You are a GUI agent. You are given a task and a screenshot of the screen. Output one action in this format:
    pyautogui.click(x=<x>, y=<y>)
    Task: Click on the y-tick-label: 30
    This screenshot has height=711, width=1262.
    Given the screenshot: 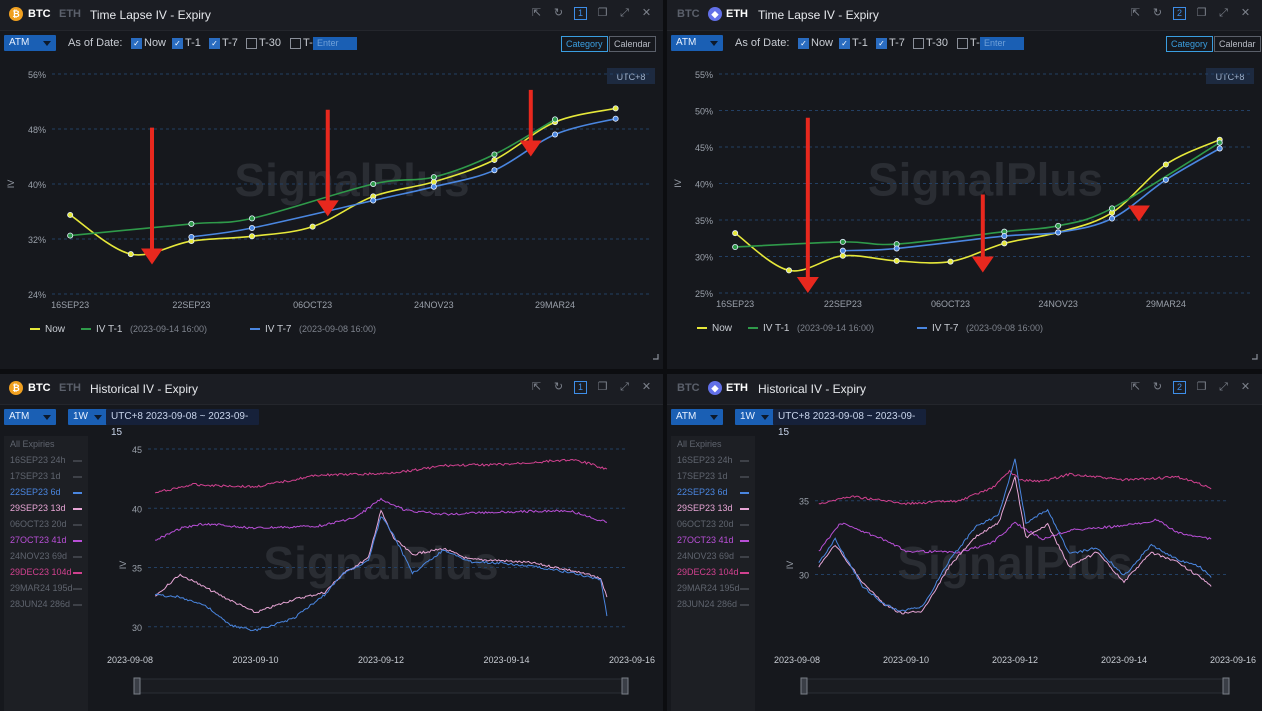 What is the action you would take?
    pyautogui.click(x=137, y=628)
    